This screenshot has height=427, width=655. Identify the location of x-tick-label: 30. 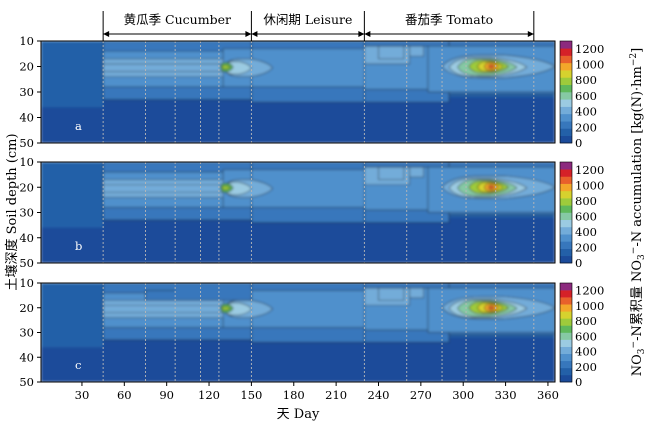
(82, 395).